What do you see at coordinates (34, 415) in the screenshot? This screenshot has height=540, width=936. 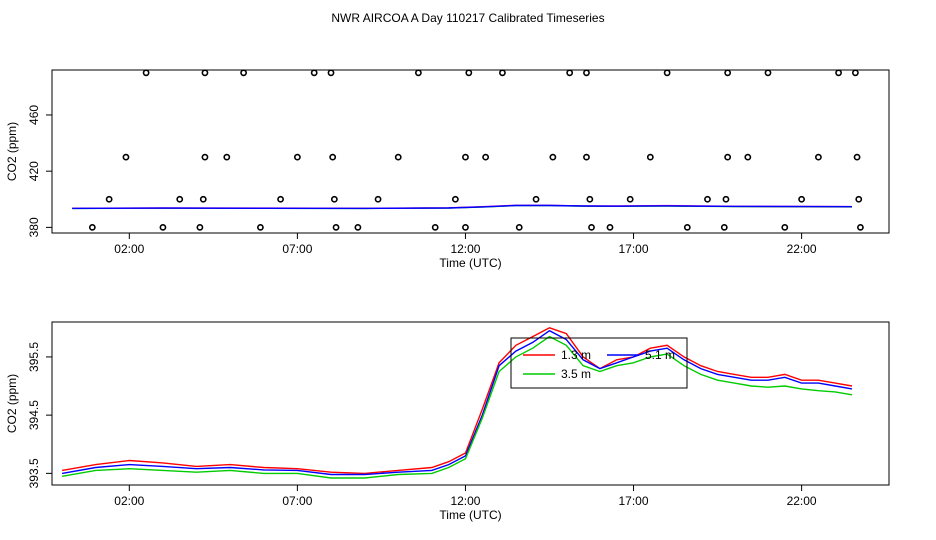 I see `y-tick-label: 394.5` at bounding box center [34, 415].